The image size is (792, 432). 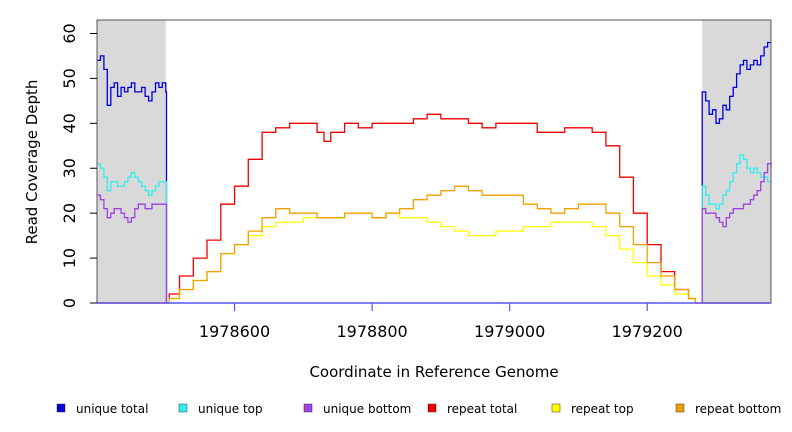 What do you see at coordinates (647, 331) in the screenshot?
I see `x-tick-label-3: 1979200` at bounding box center [647, 331].